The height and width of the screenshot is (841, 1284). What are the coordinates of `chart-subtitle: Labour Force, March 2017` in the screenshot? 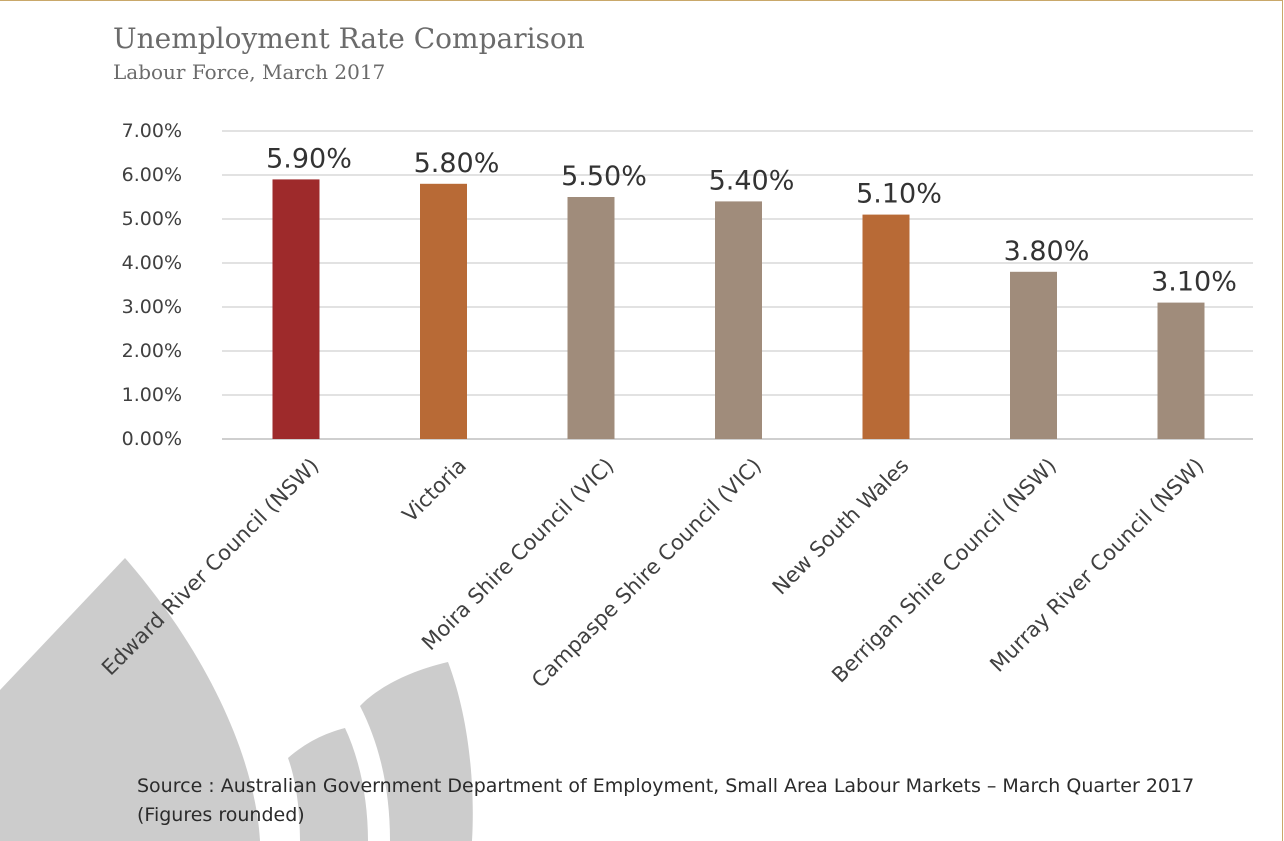 It's located at (249, 72).